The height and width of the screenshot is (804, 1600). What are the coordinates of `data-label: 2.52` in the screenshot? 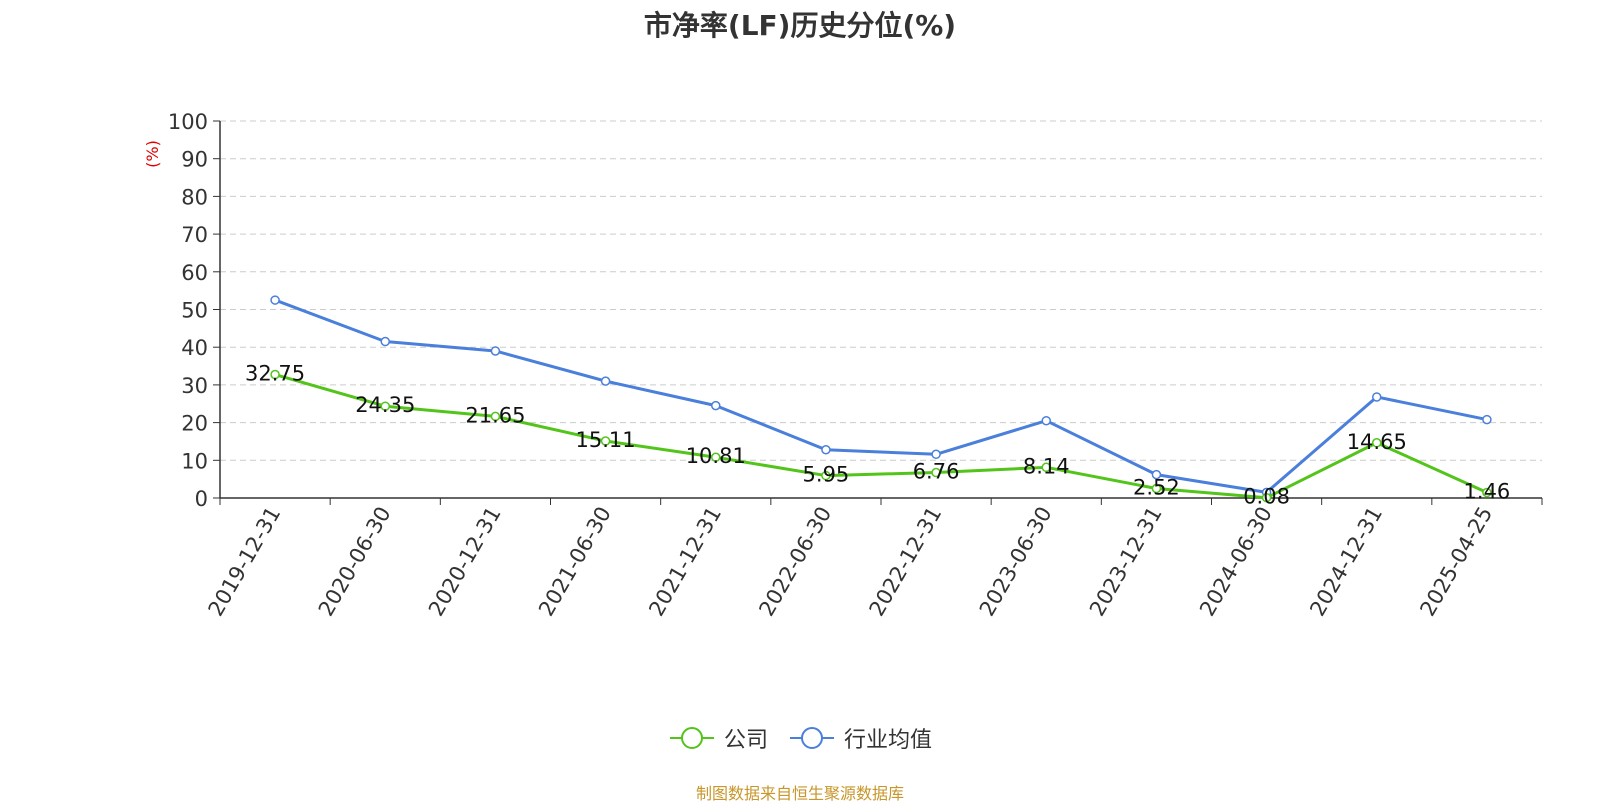 It's located at (1156, 487).